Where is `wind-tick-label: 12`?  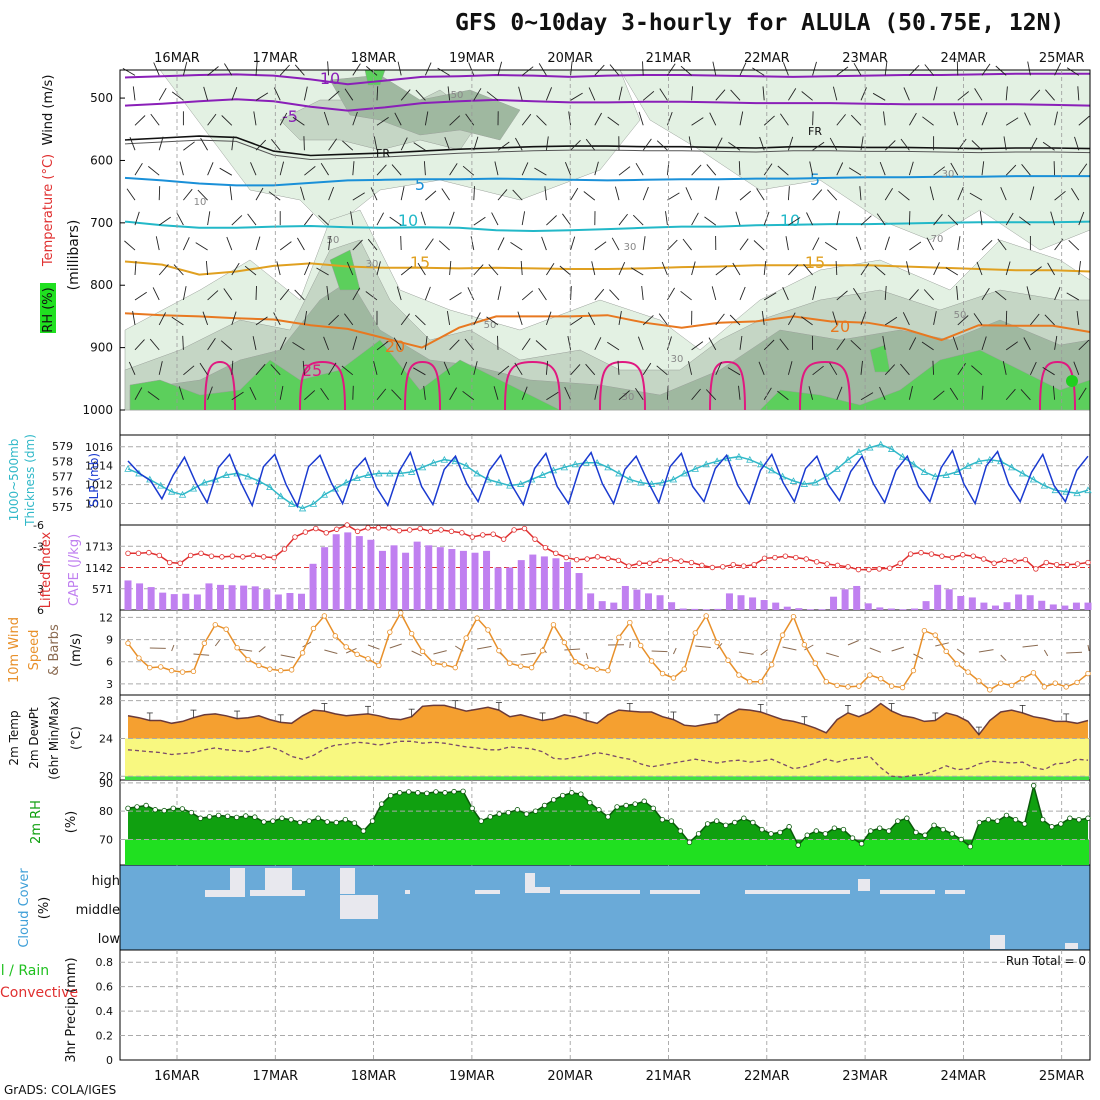
wind-tick-label: 12 is located at coordinates (106, 617).